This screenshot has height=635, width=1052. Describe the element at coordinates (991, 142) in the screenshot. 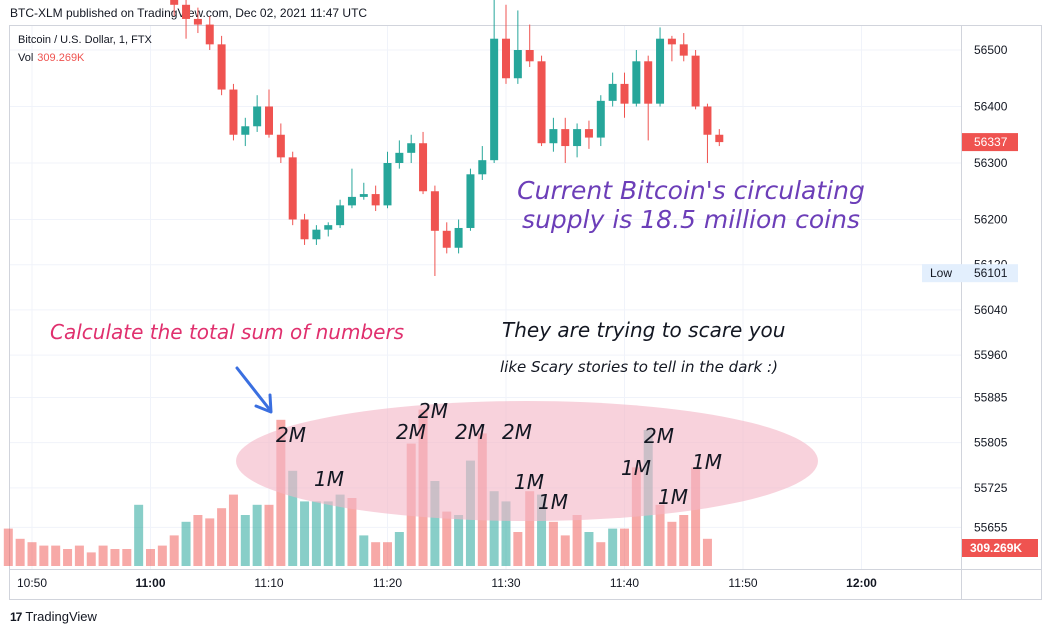

I see `current-price-label: 56337` at that location.